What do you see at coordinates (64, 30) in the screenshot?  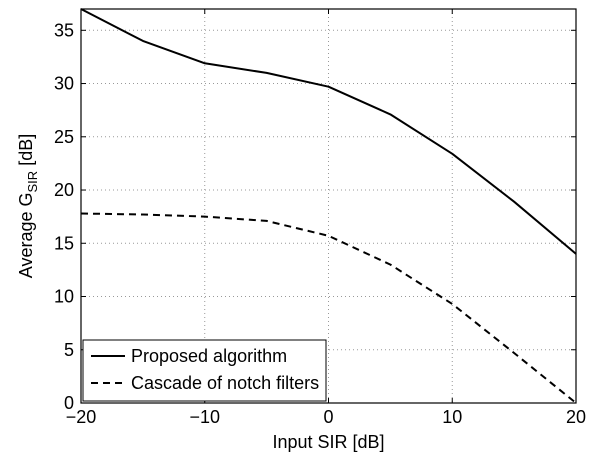 I see `y-tick-label: 35` at bounding box center [64, 30].